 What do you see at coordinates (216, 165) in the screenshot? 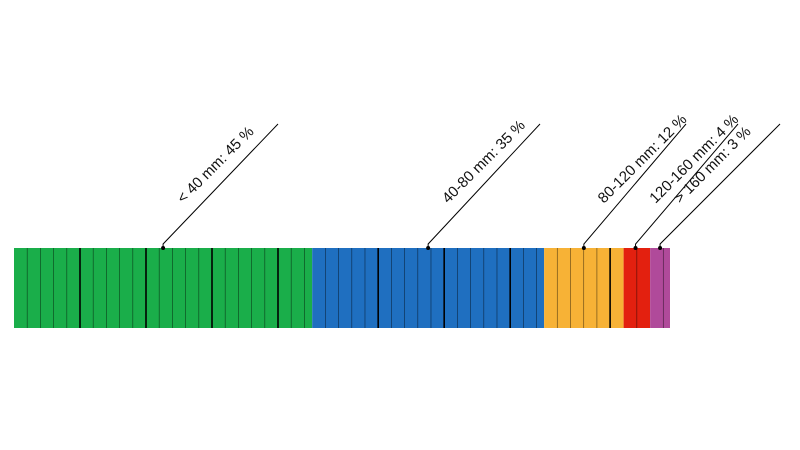
I see `callout-label-1: < 40 mm: 45 %` at bounding box center [216, 165].